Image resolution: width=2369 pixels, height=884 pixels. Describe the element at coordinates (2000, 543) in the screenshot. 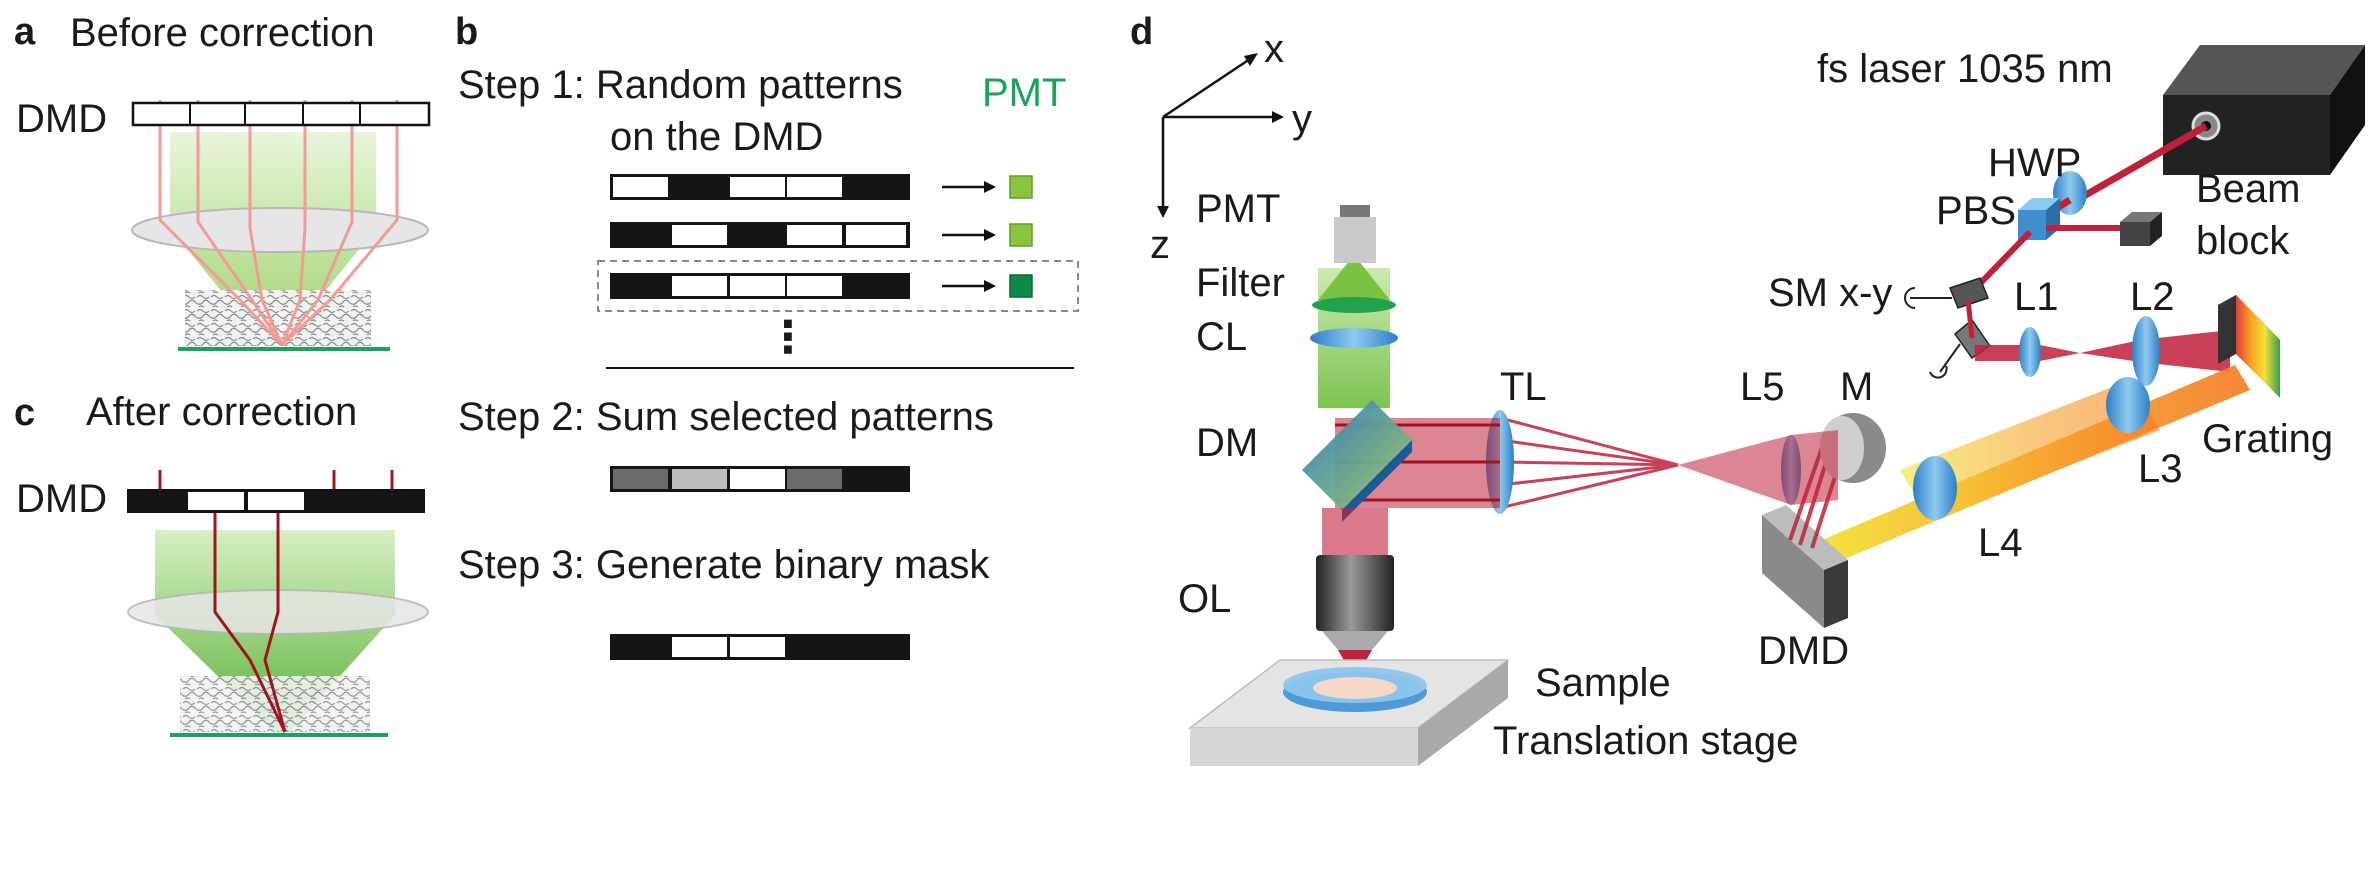

I see `lens-l4-label: L4` at that location.